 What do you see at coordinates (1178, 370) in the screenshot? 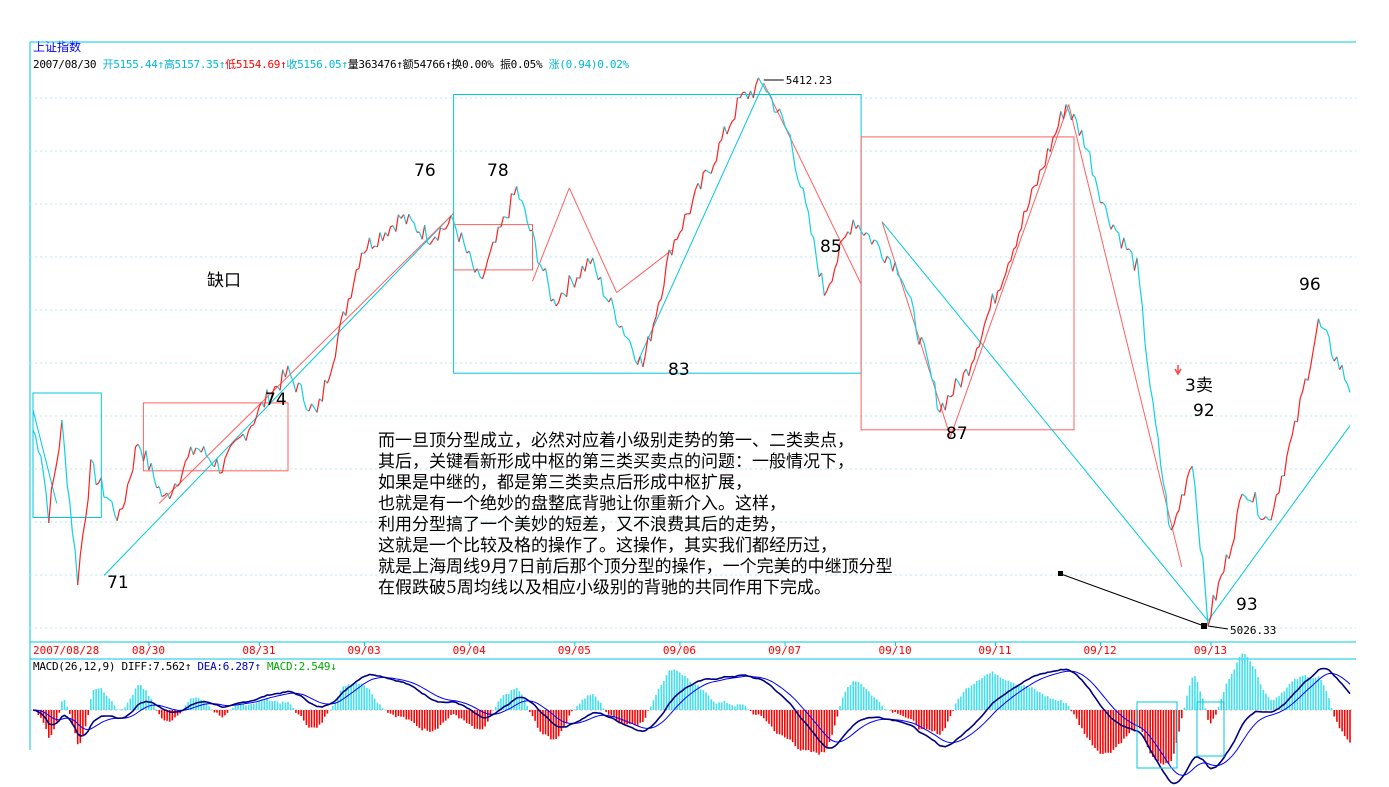
I see `sell-arrow-icon` at bounding box center [1178, 370].